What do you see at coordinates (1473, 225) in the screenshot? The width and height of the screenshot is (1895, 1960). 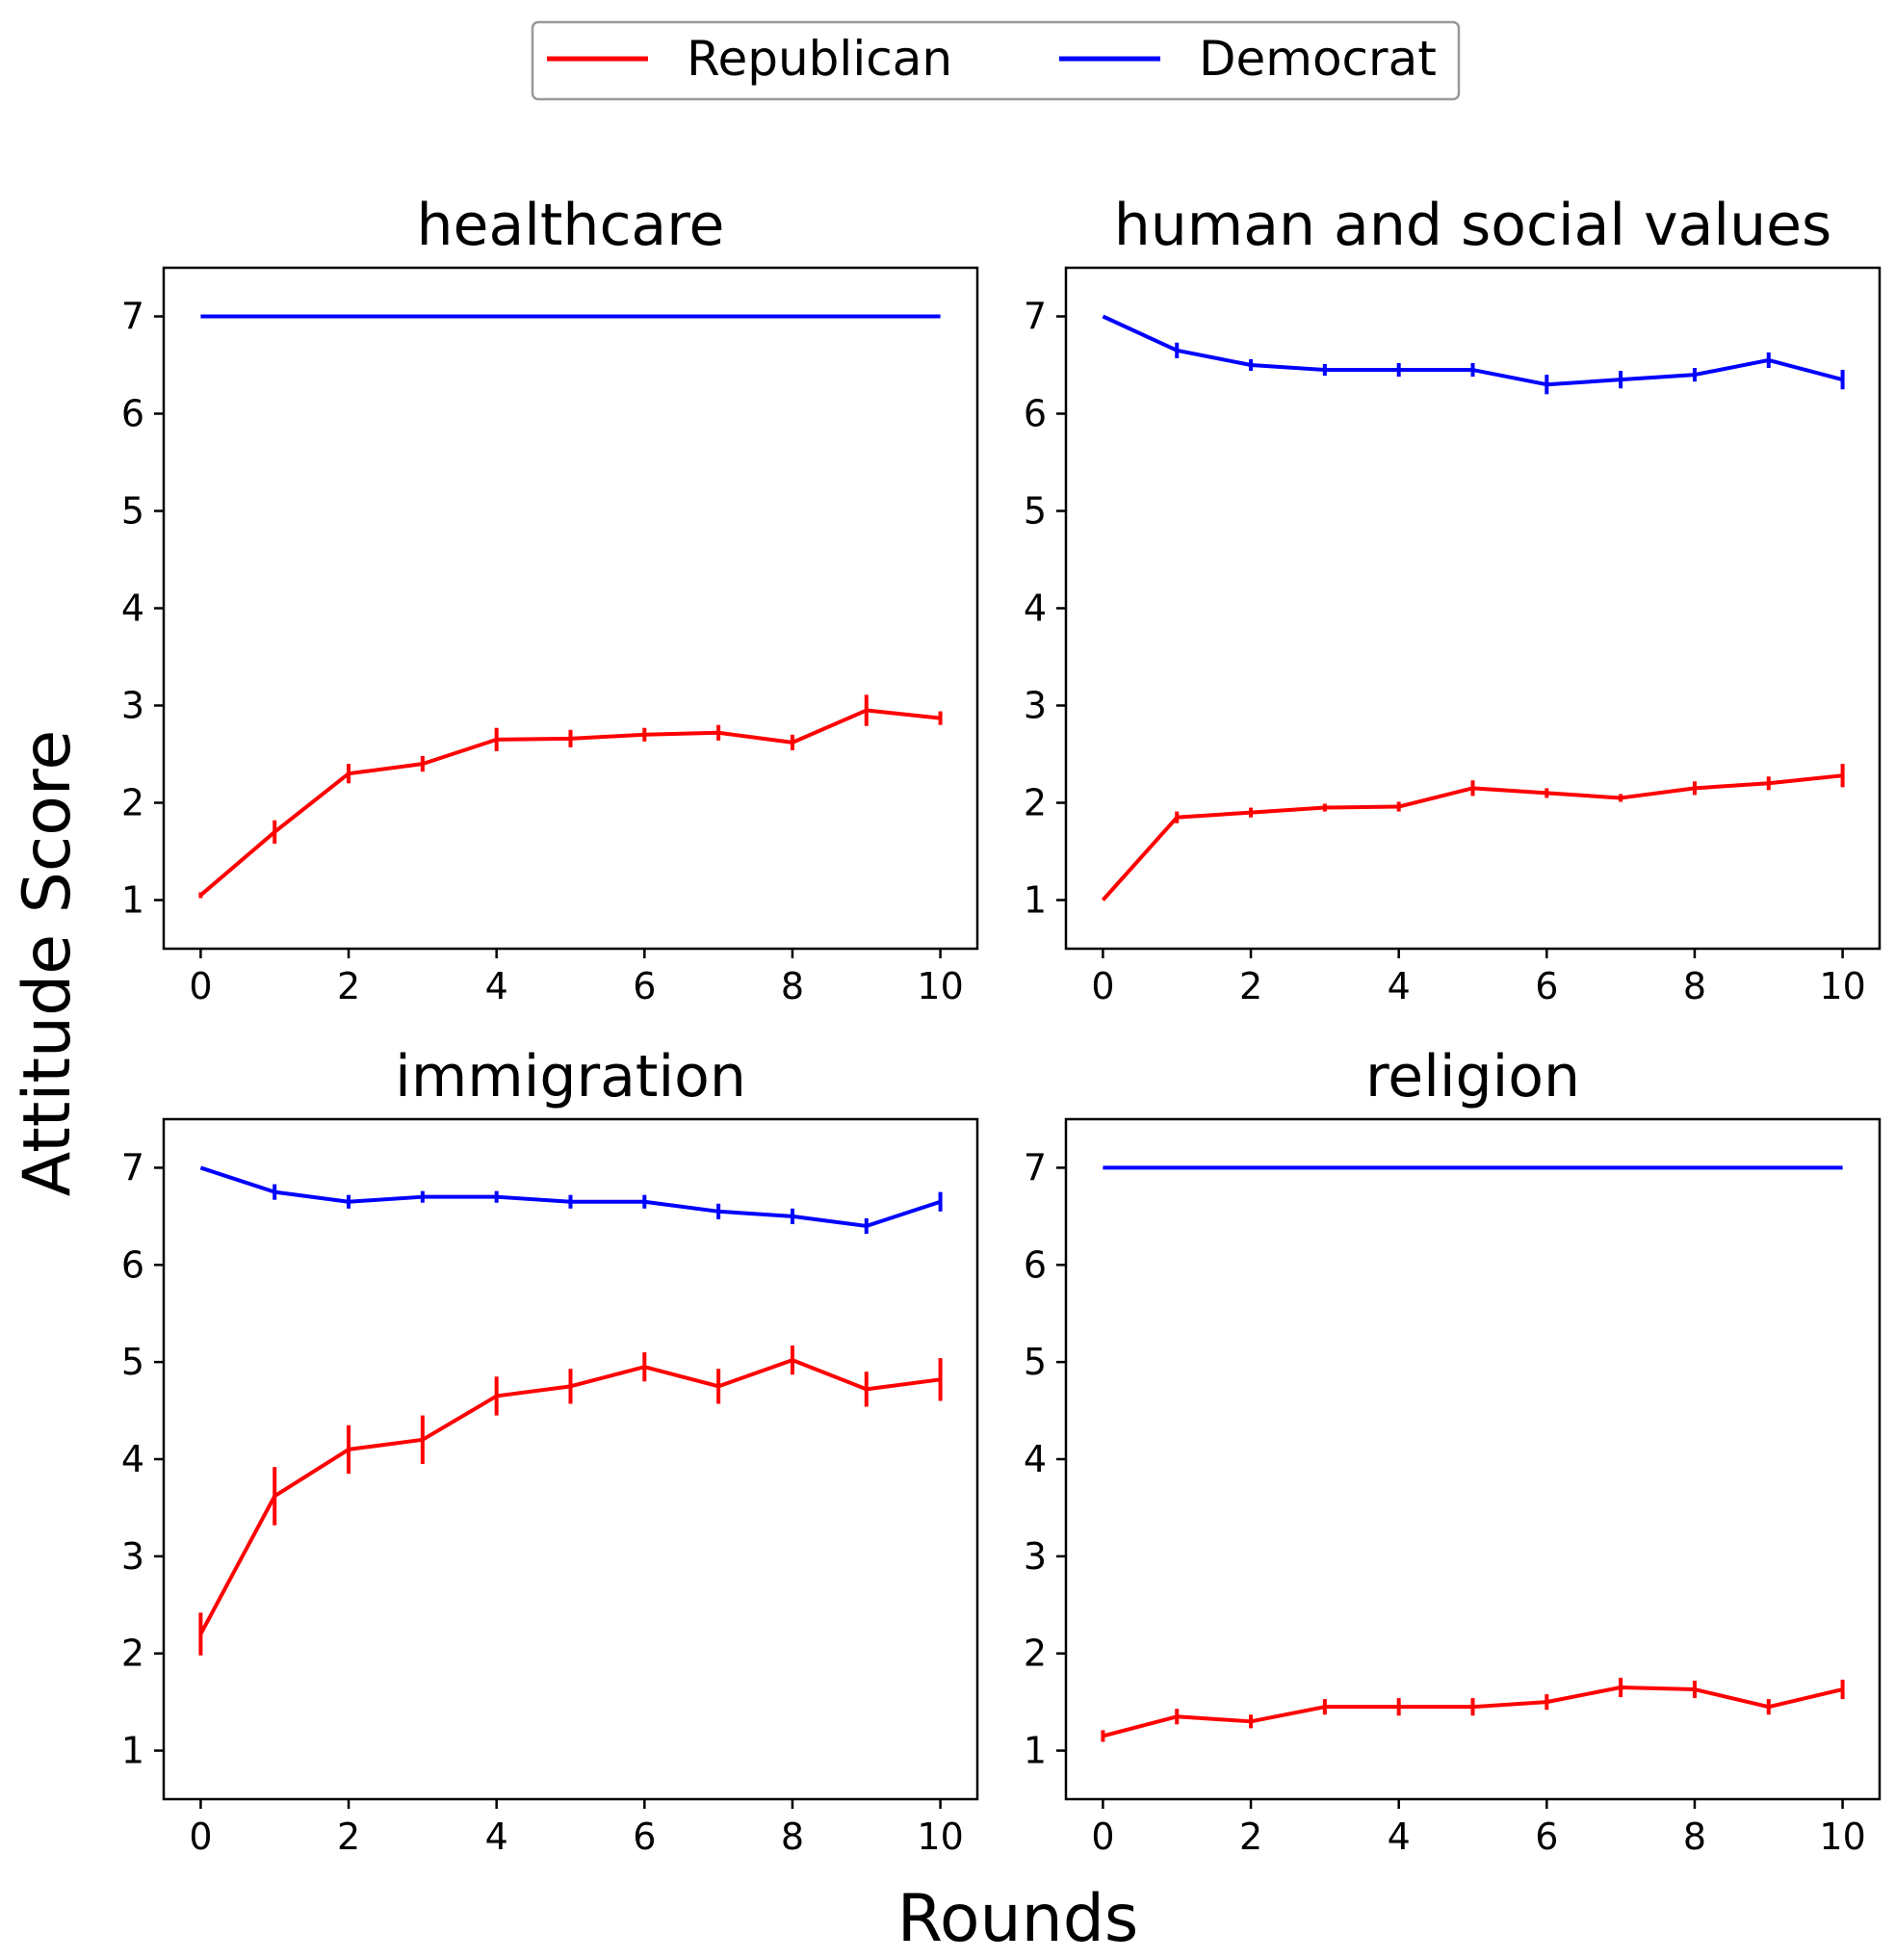 I see `subplot-title: human and social values` at bounding box center [1473, 225].